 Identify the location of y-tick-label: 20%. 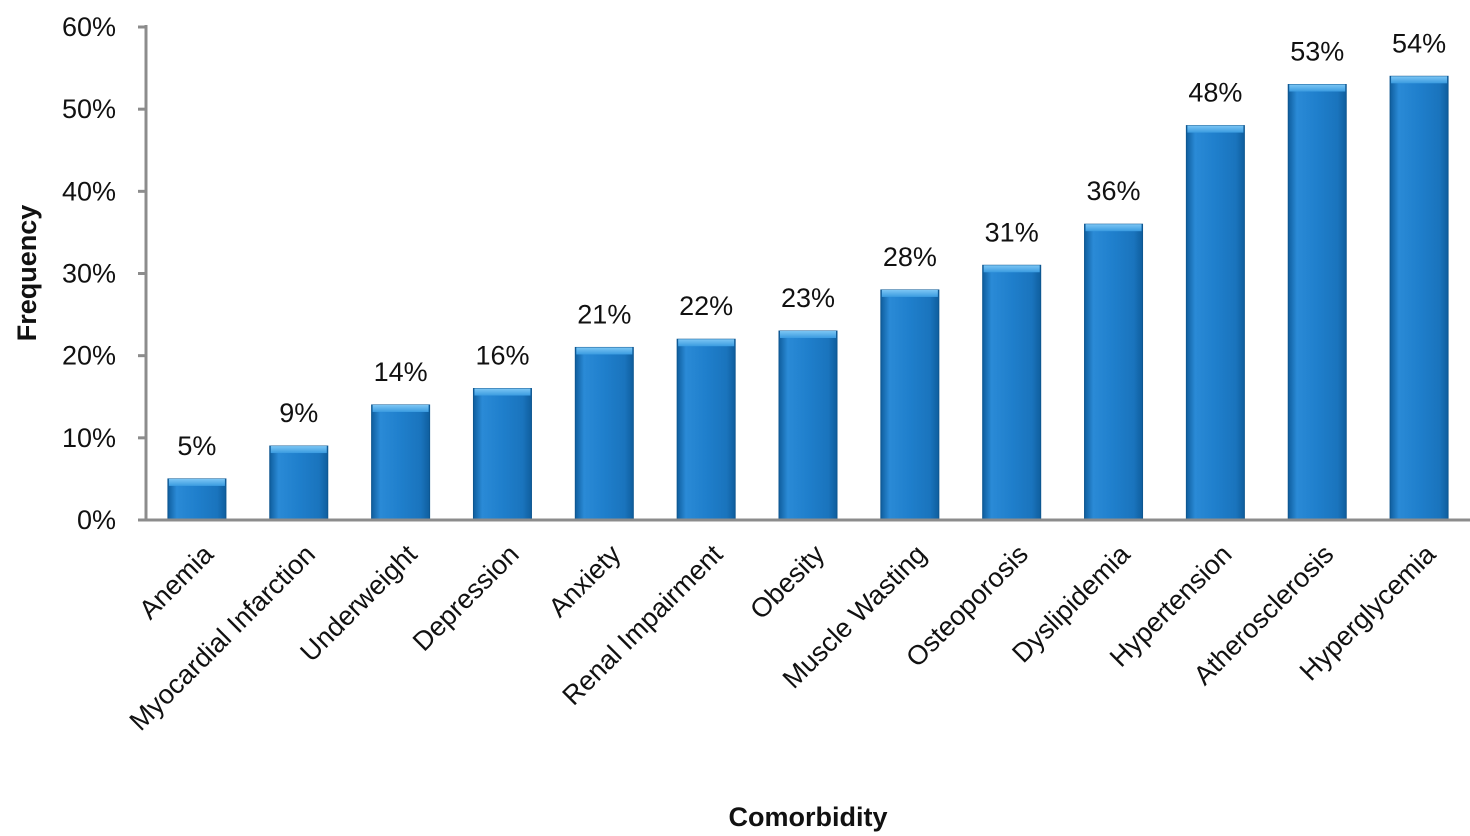
(89, 356).